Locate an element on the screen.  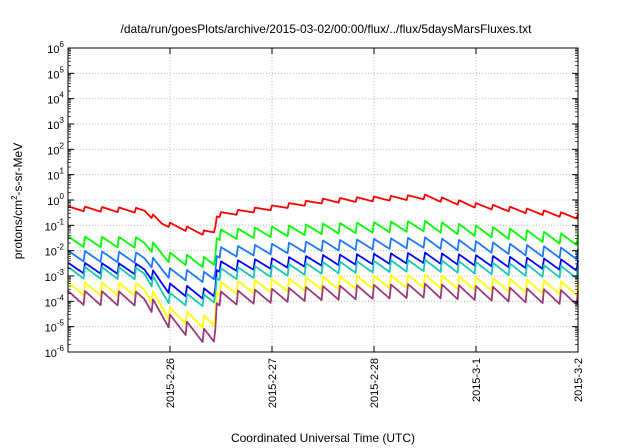
y-tick-exponent: -6 is located at coordinates (61, 348).